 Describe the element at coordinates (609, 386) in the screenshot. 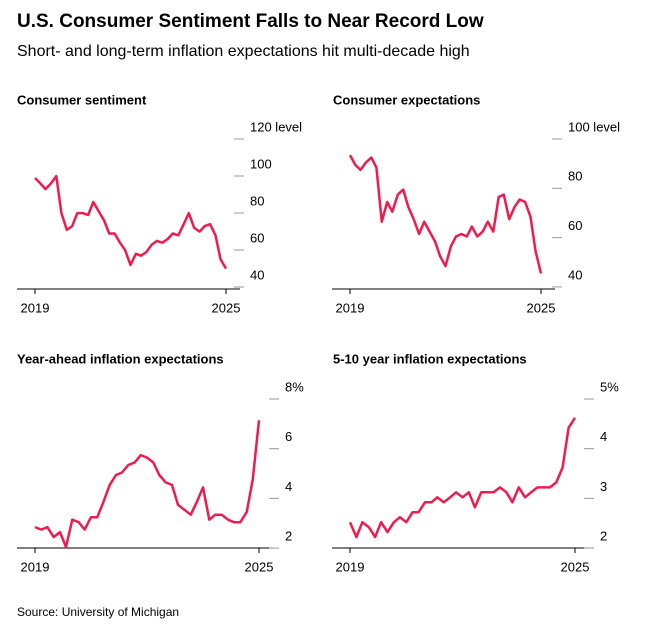

I see `y-tick-label: 5%` at that location.